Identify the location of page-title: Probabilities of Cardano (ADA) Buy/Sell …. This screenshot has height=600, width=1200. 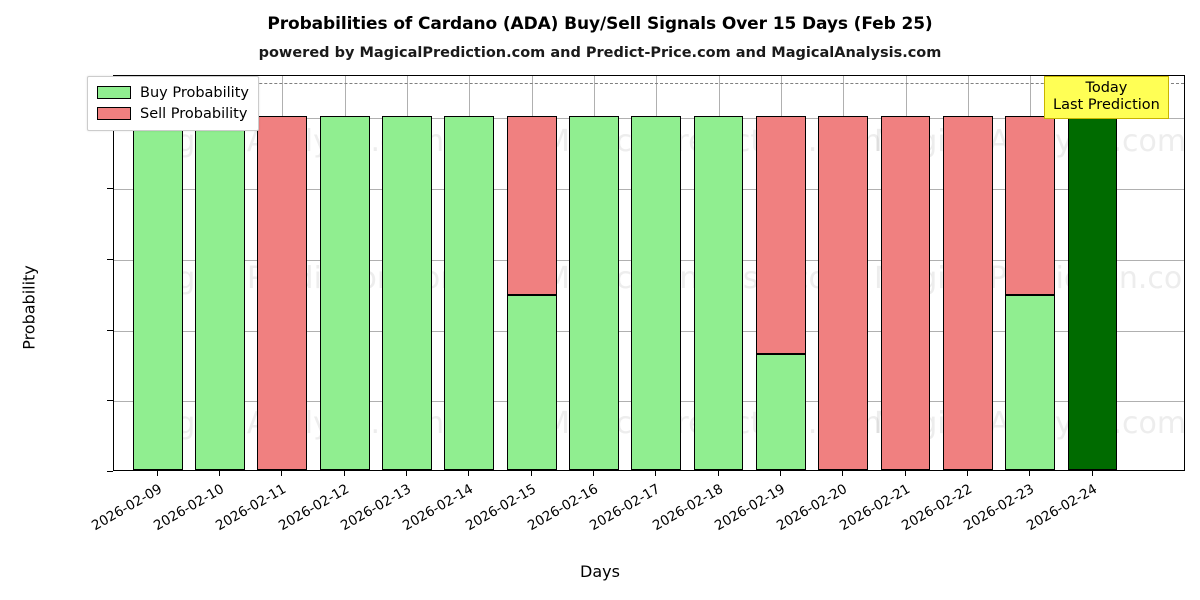
(600, 24).